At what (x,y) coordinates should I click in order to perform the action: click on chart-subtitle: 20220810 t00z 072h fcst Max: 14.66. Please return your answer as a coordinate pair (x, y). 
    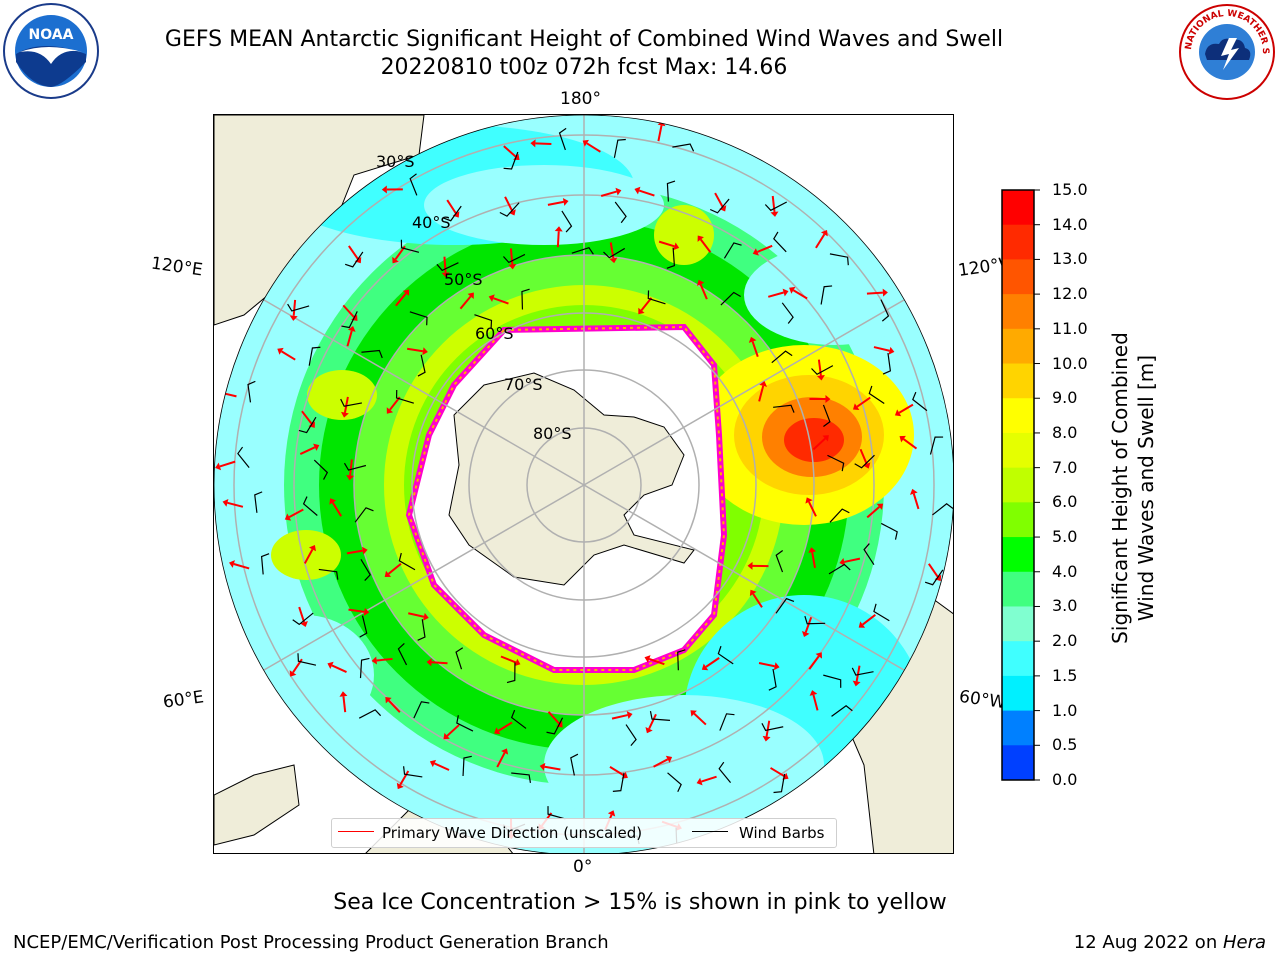
    Looking at the image, I should click on (584, 67).